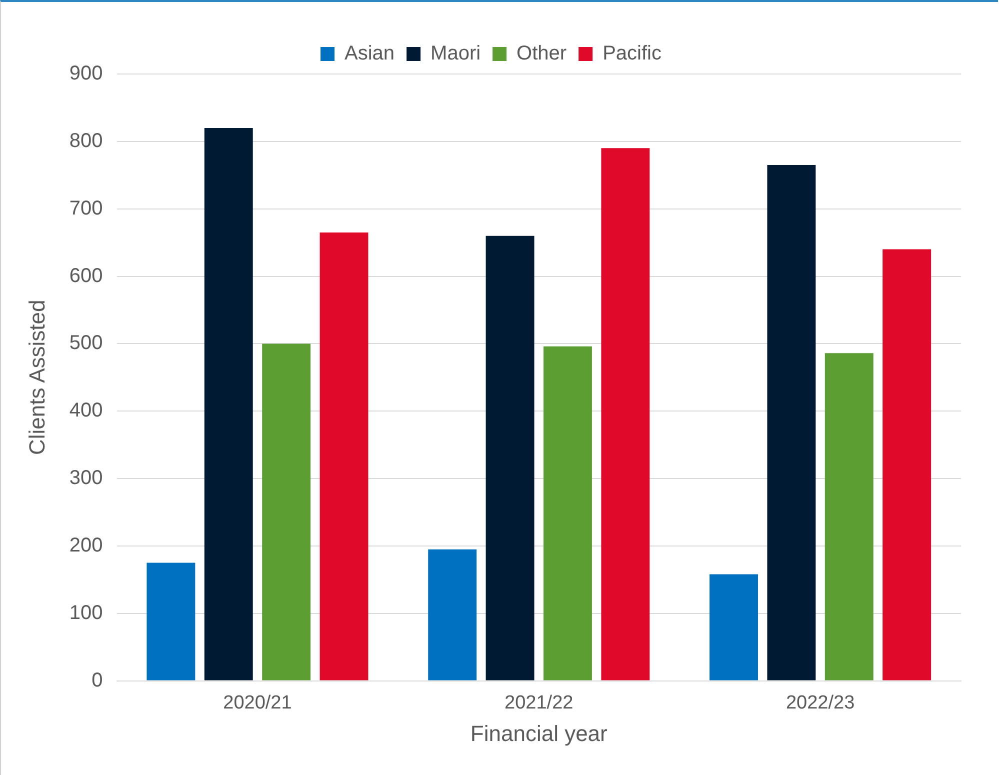  I want to click on y-tick-label: 200, so click(86, 545).